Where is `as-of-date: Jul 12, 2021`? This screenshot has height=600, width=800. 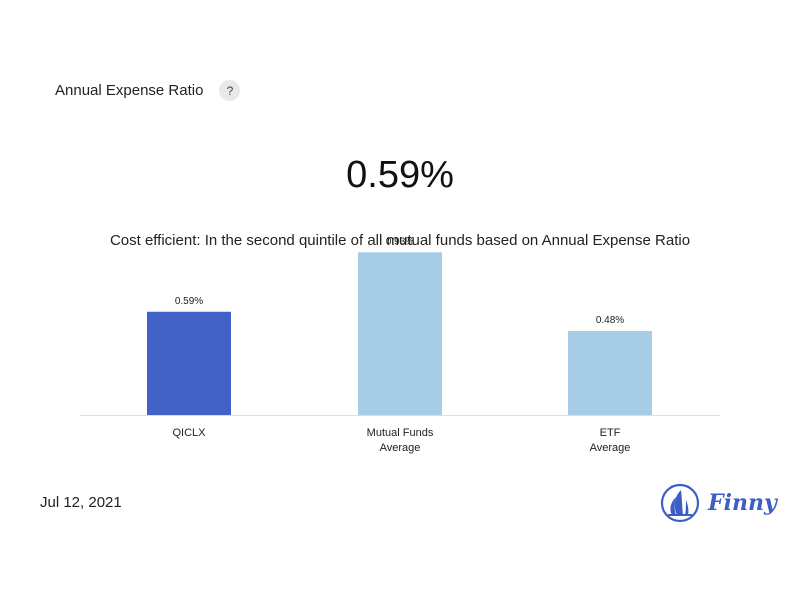
as-of-date: Jul 12, 2021 is located at coordinates (81, 502).